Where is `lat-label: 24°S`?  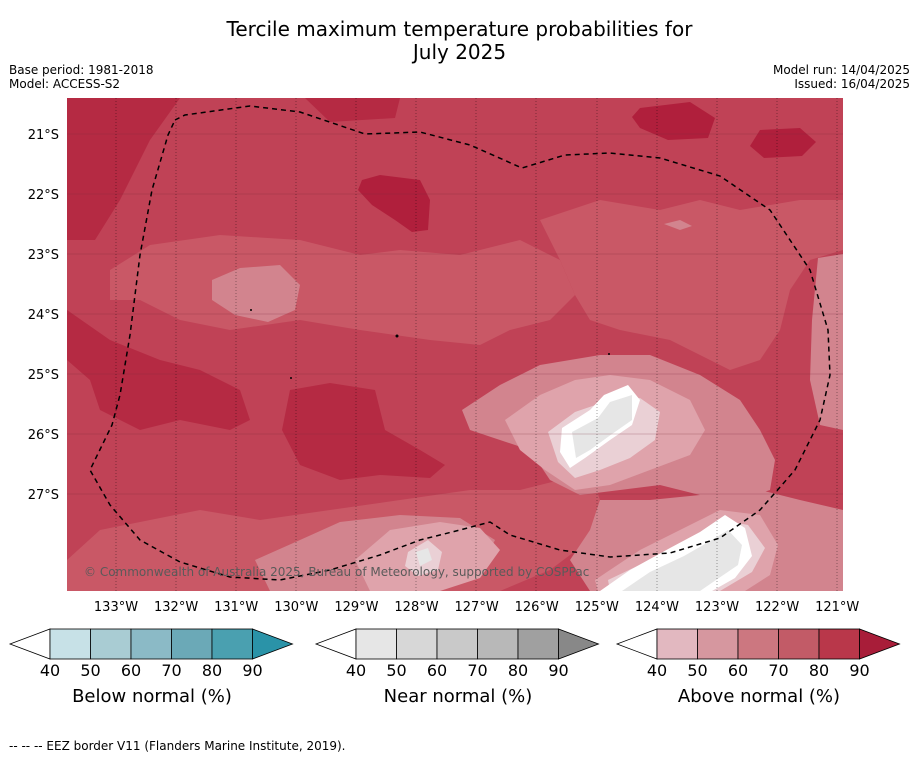
lat-label: 24°S is located at coordinates (43, 315).